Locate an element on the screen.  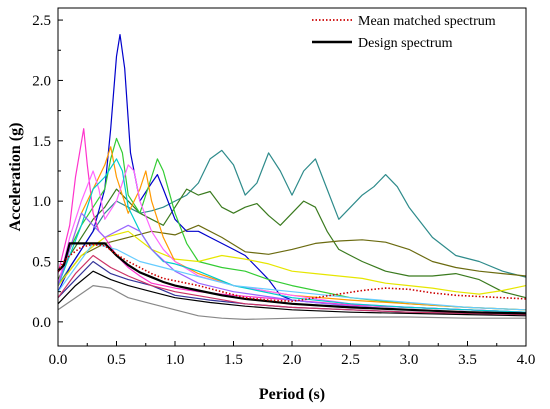
y-tick-label: 2.0 is located at coordinates (41, 81).